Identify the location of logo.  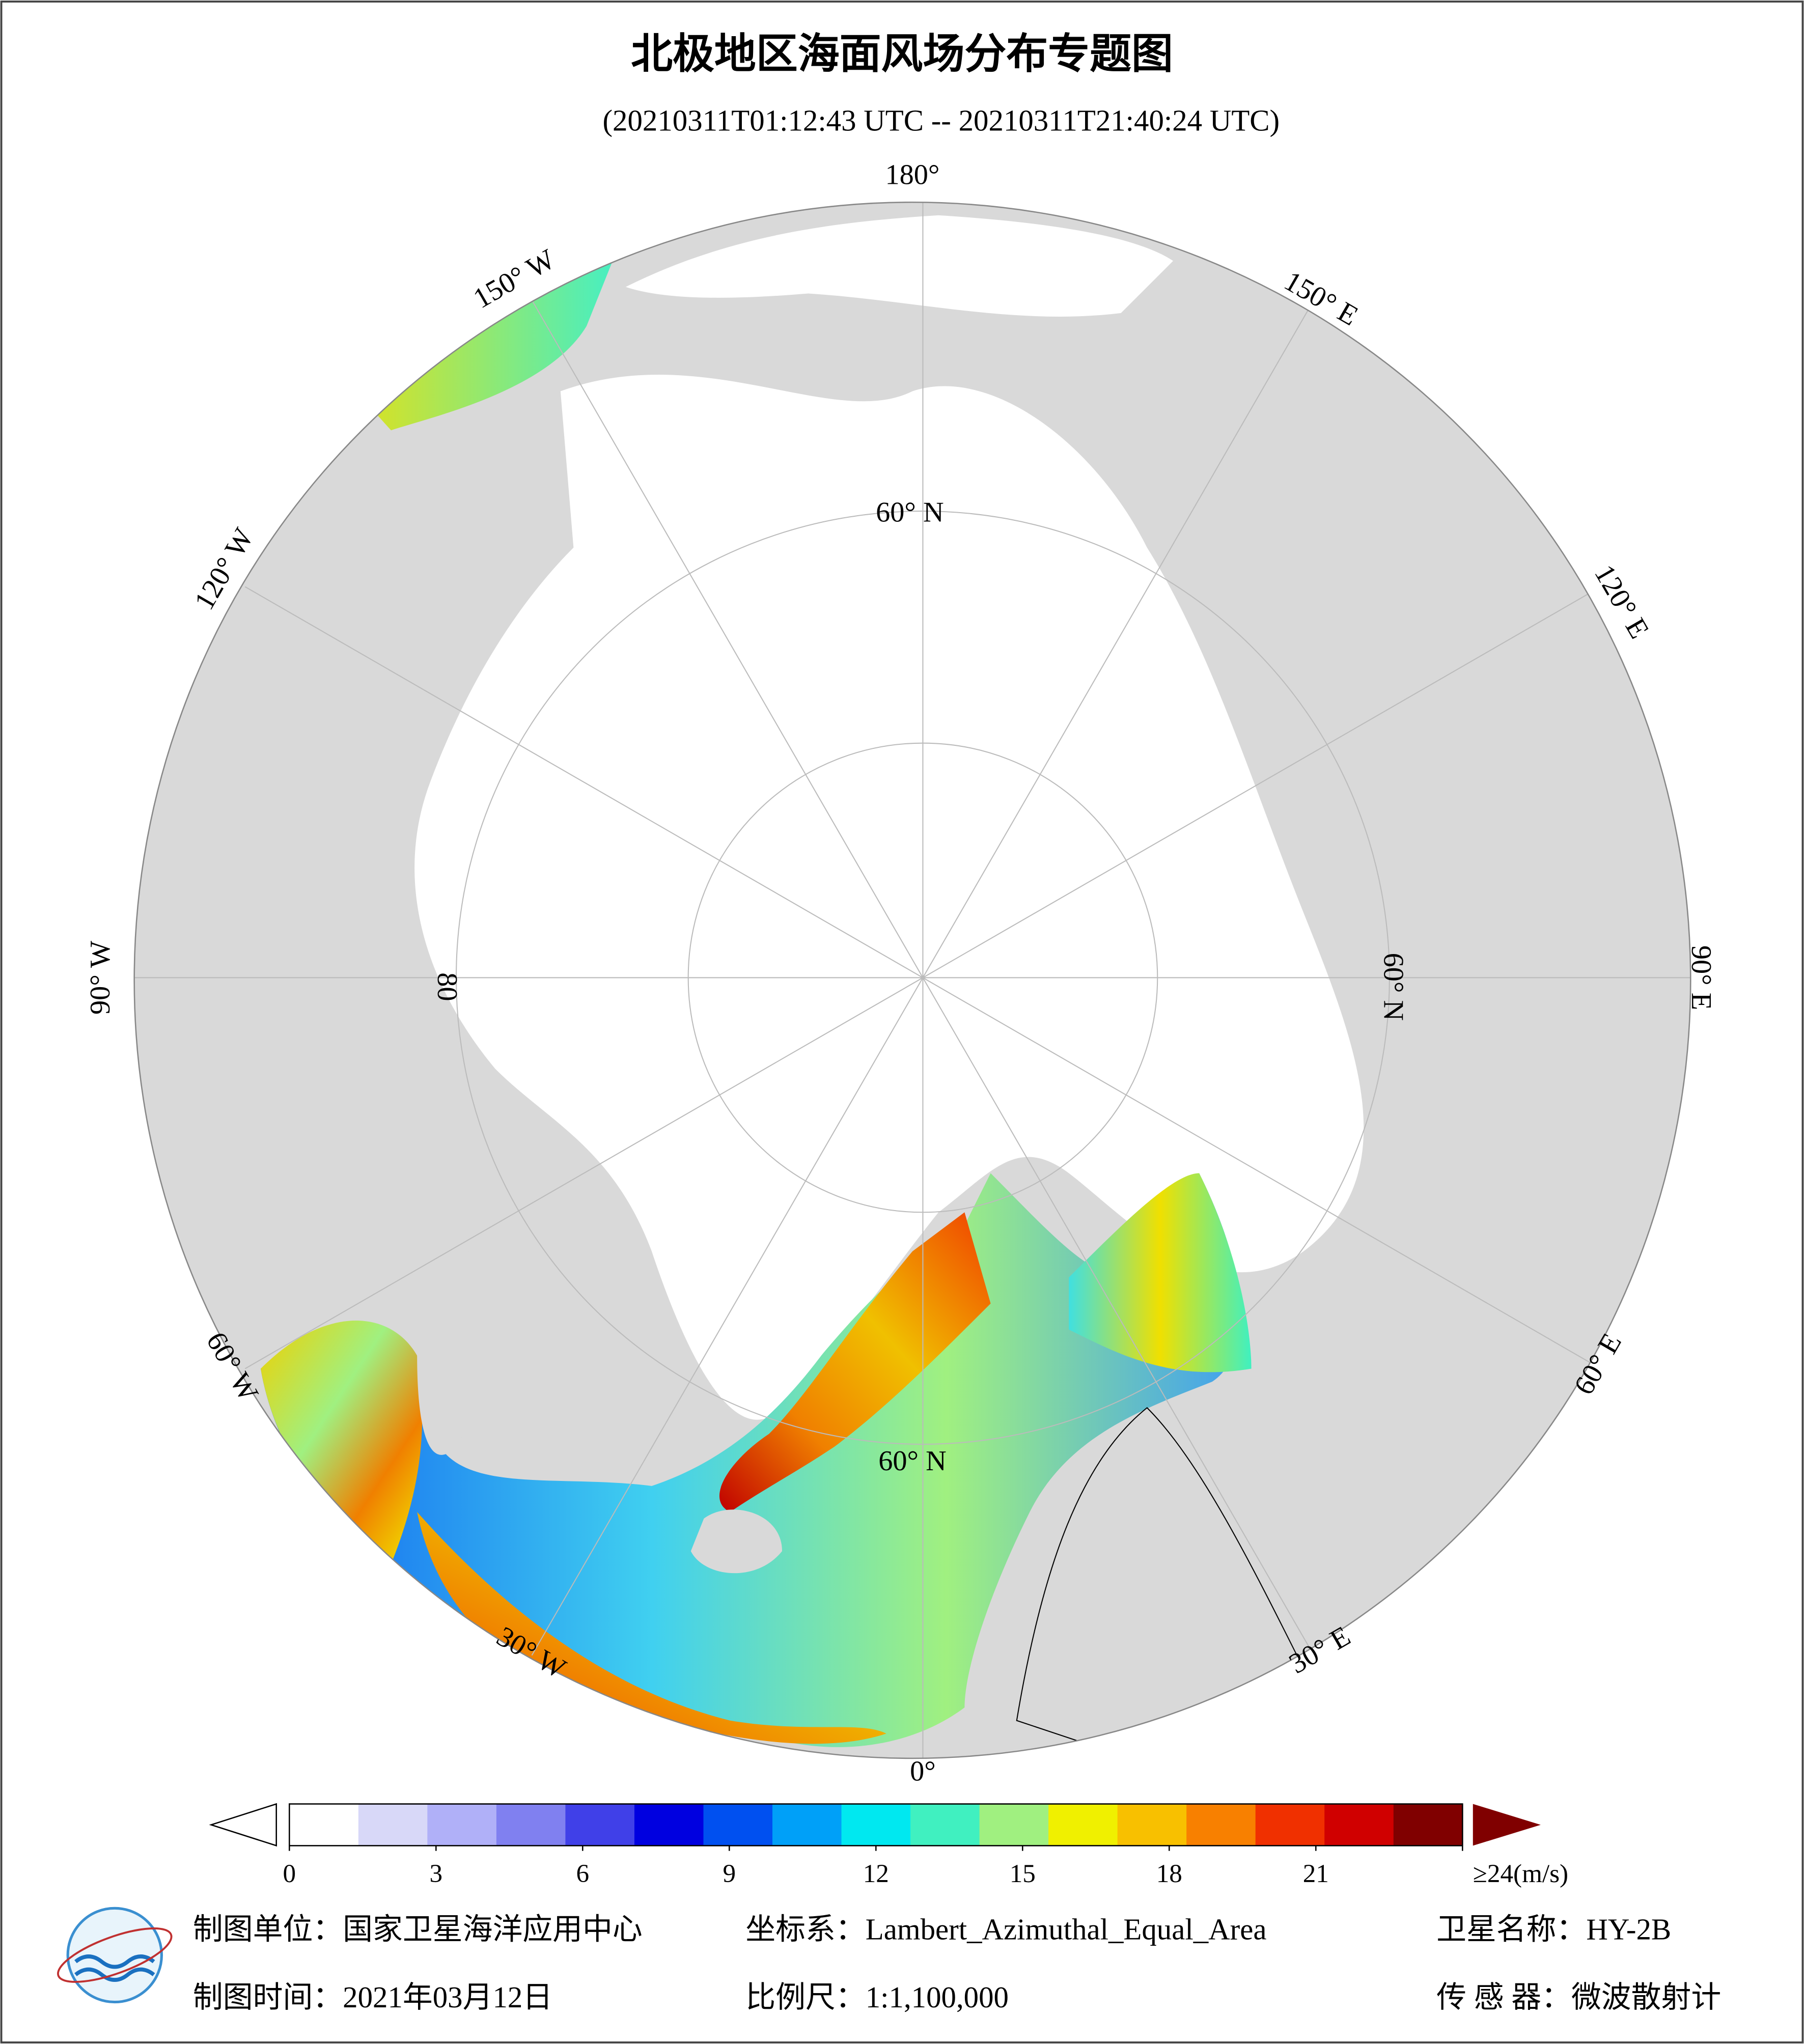
(115, 1955).